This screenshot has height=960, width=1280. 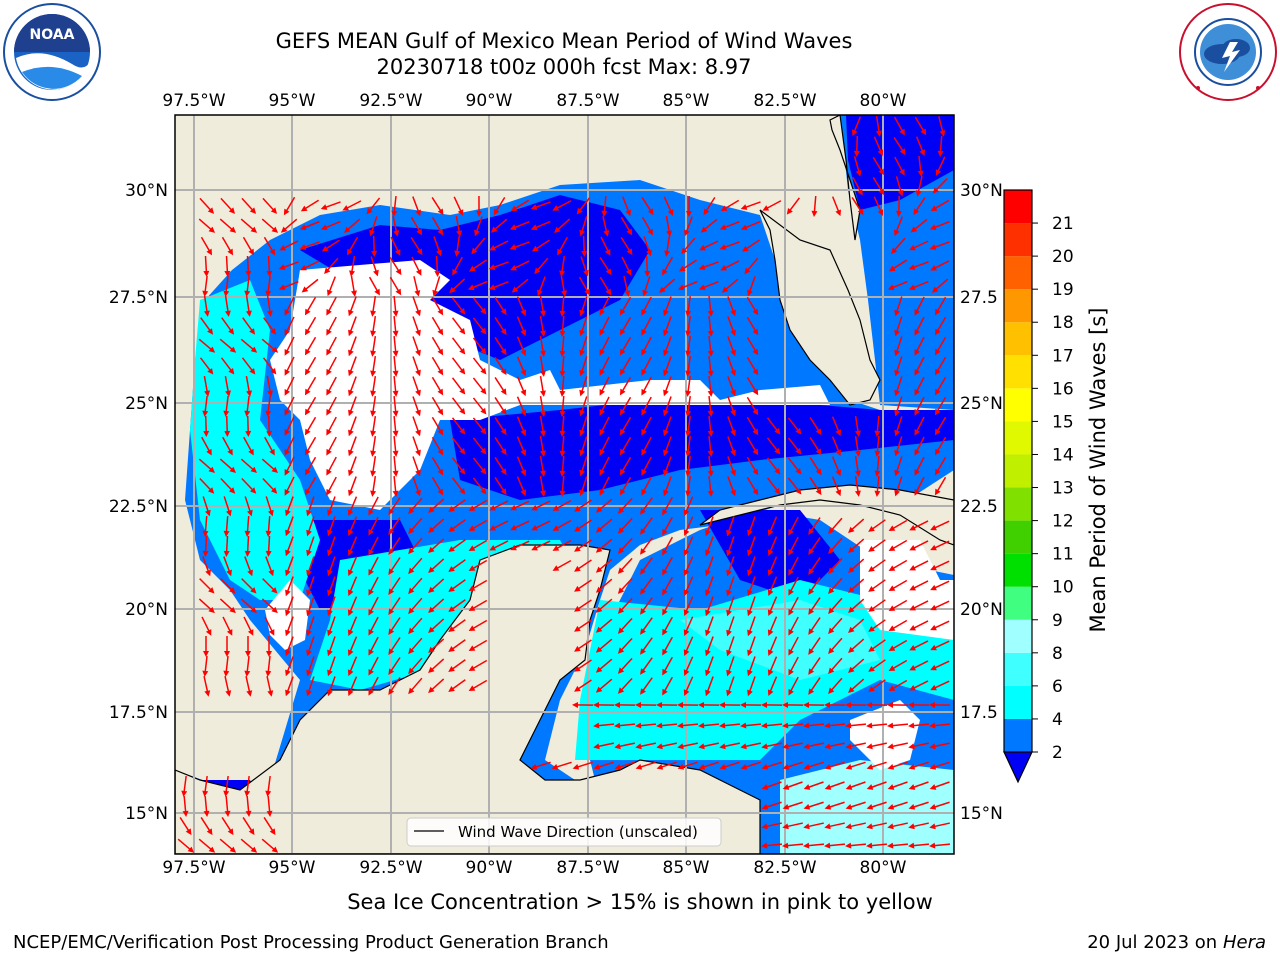 I want to click on lat-label-left: 30°N, so click(x=146, y=191).